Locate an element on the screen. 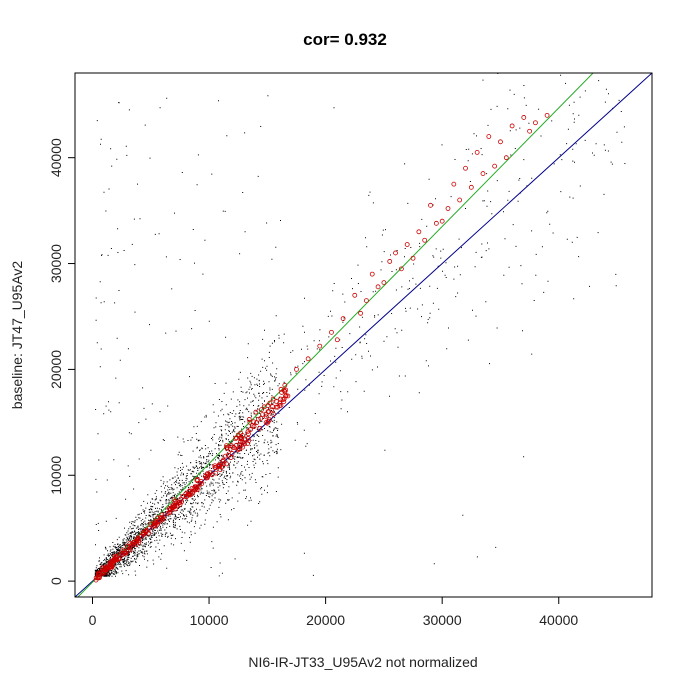  chart-title: cor= 0.932 is located at coordinates (345, 39).